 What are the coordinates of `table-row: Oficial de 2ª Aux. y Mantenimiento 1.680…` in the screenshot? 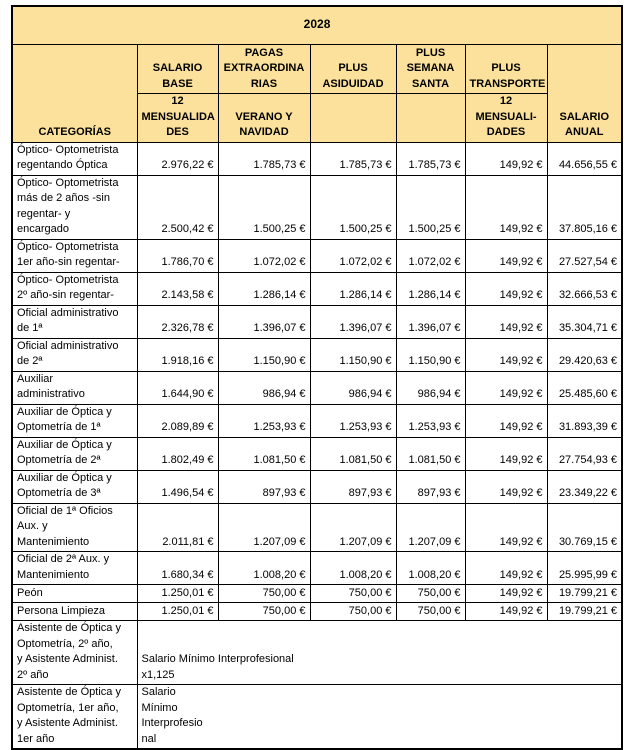 It's located at (317, 568).